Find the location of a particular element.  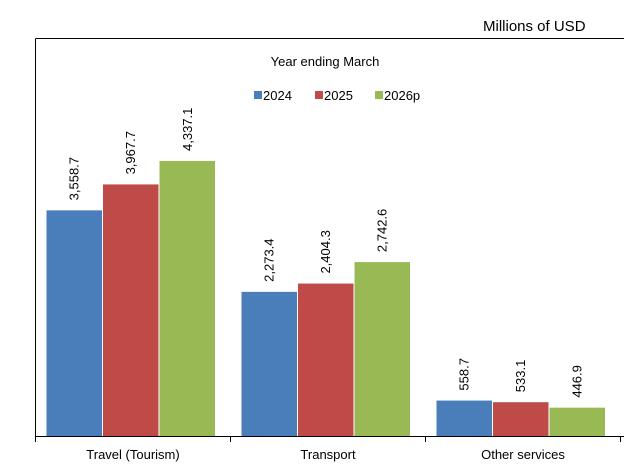

legend-label: 2026p is located at coordinates (402, 95).